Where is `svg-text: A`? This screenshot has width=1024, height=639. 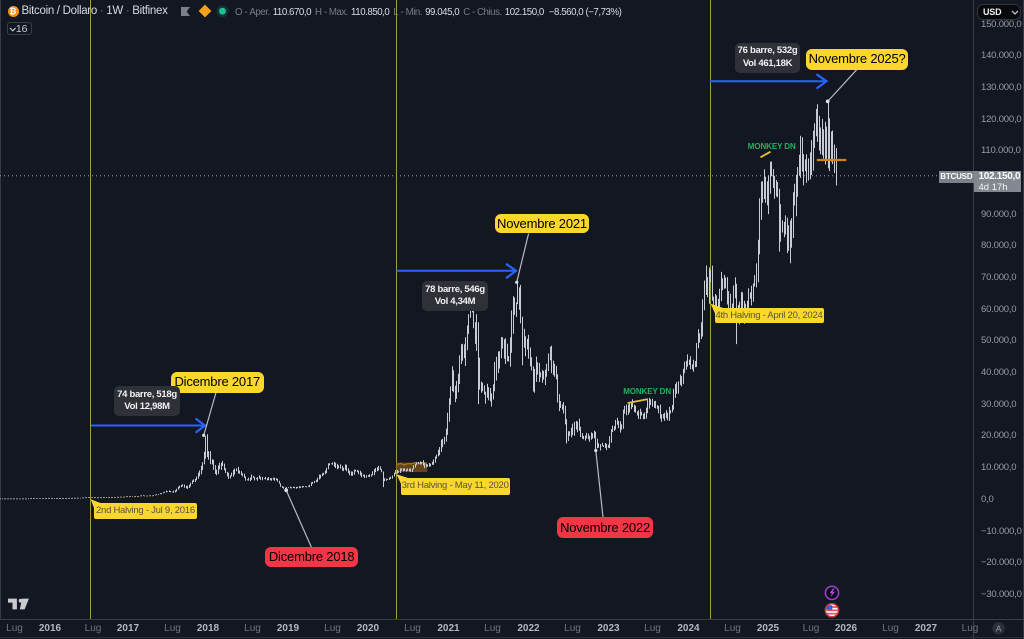
svg-text: A is located at coordinates (999, 629).